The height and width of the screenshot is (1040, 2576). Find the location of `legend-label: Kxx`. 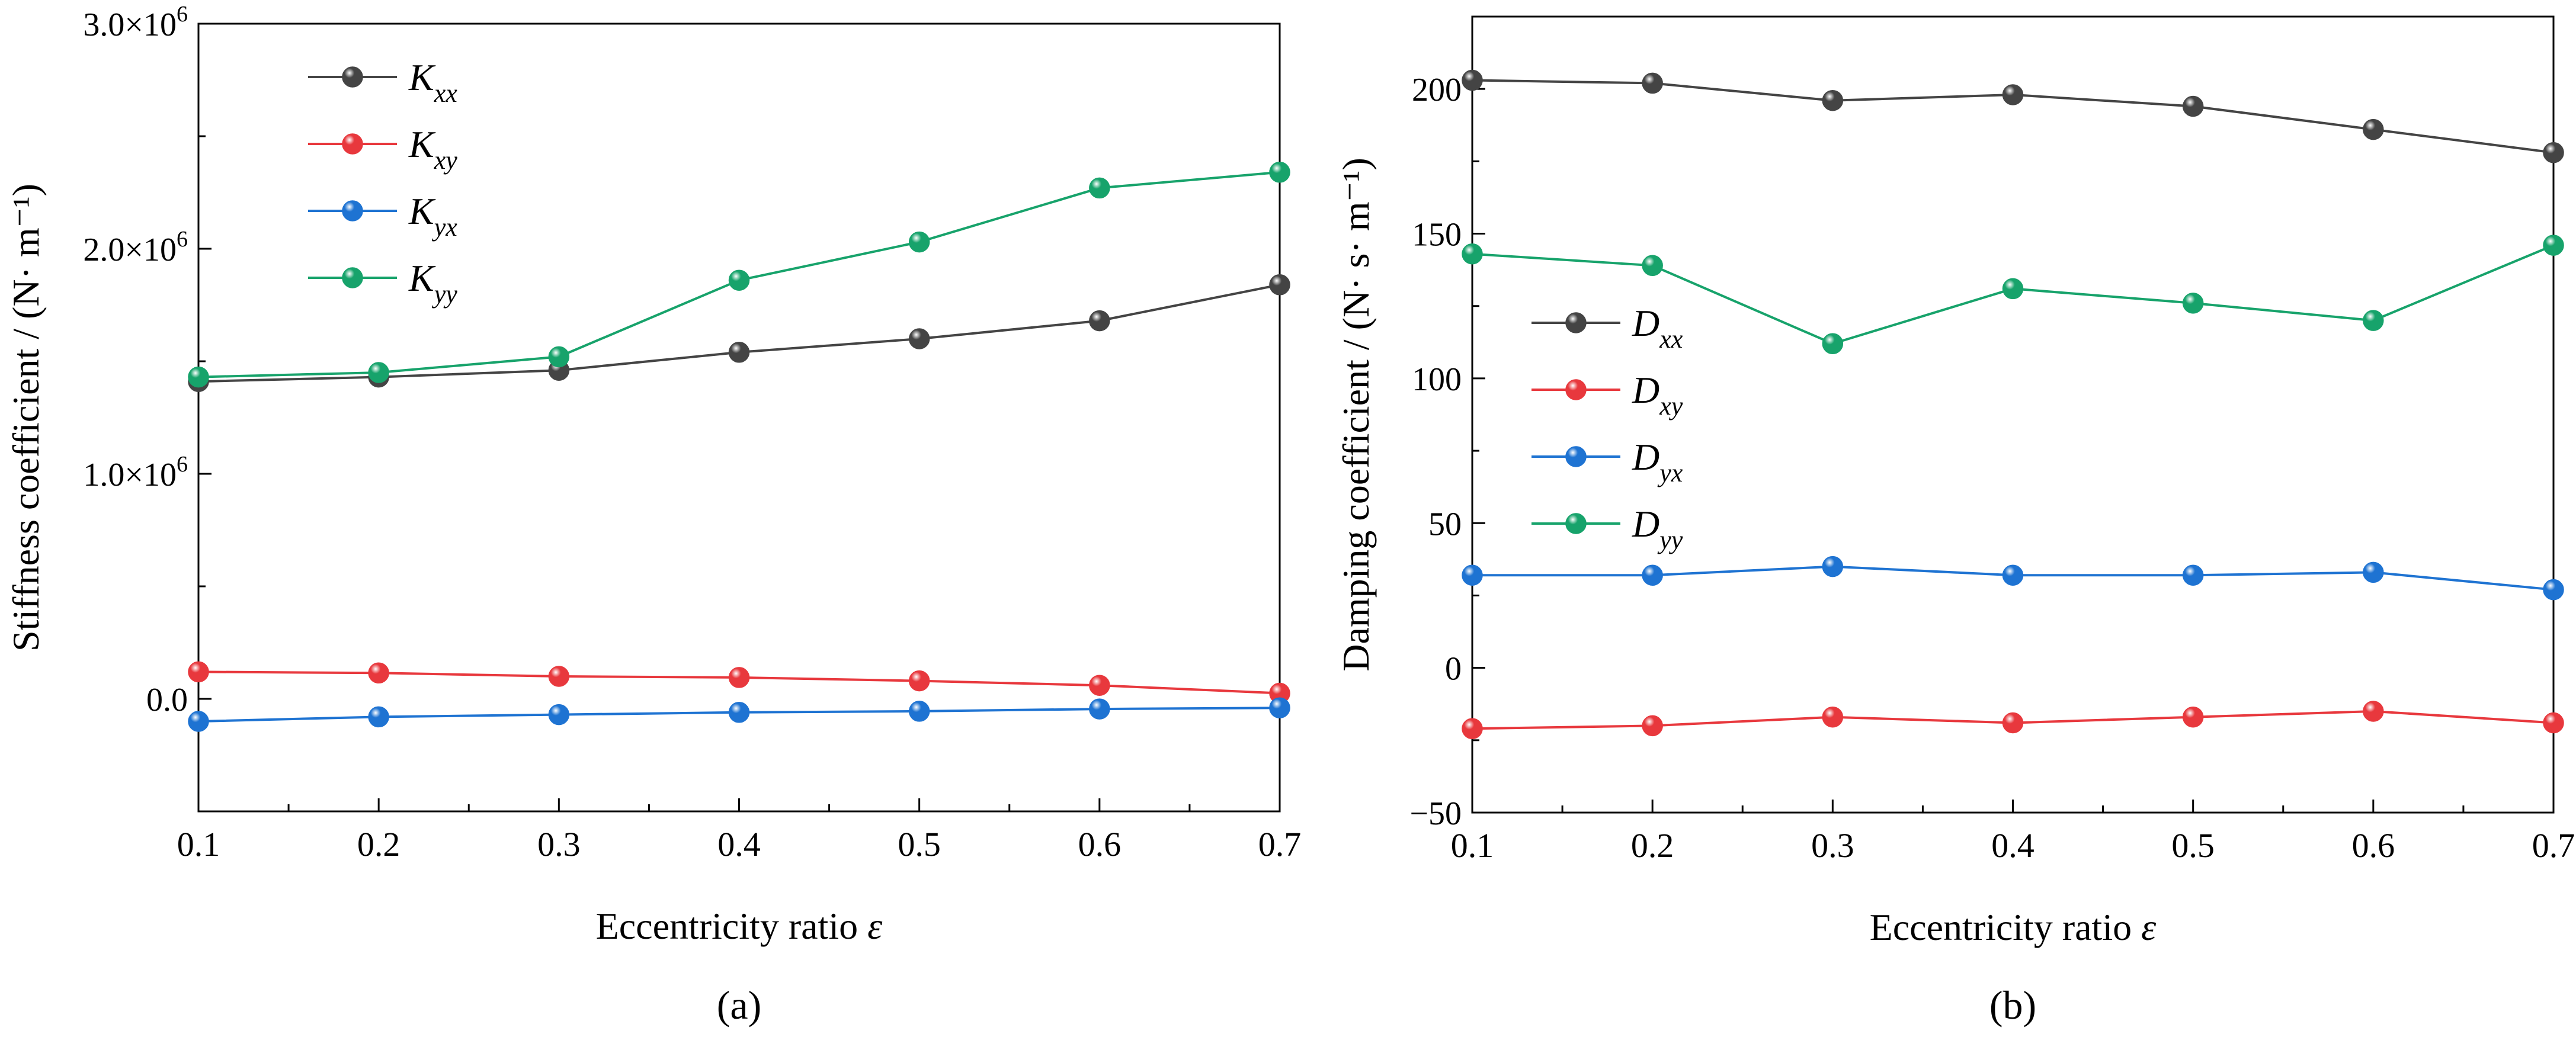

legend-label: Kxx is located at coordinates (432, 82).